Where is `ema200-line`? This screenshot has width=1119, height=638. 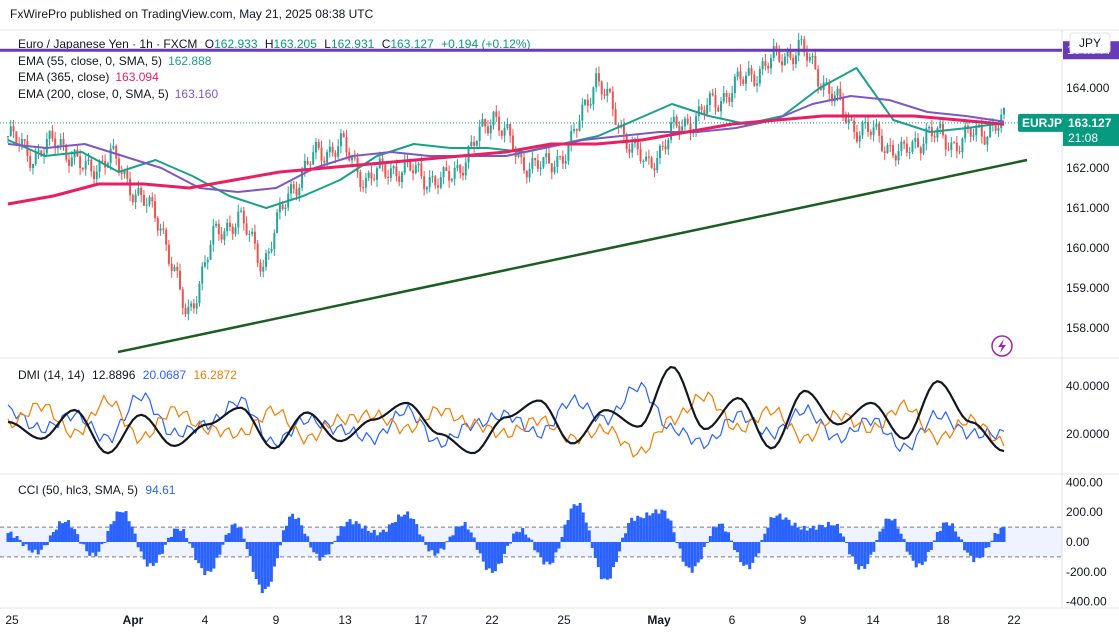
ema200-line is located at coordinates (506, 144).